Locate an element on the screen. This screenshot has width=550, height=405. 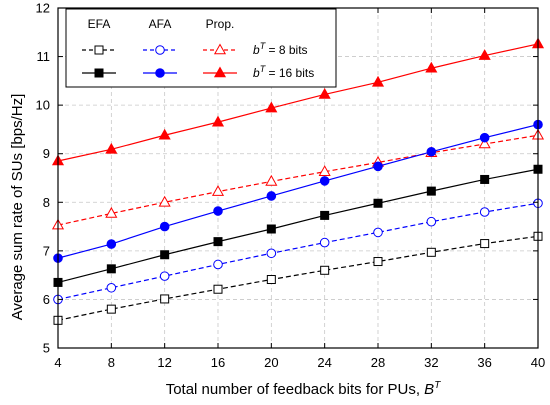
y-tick-label: 6 is located at coordinates (46, 299).